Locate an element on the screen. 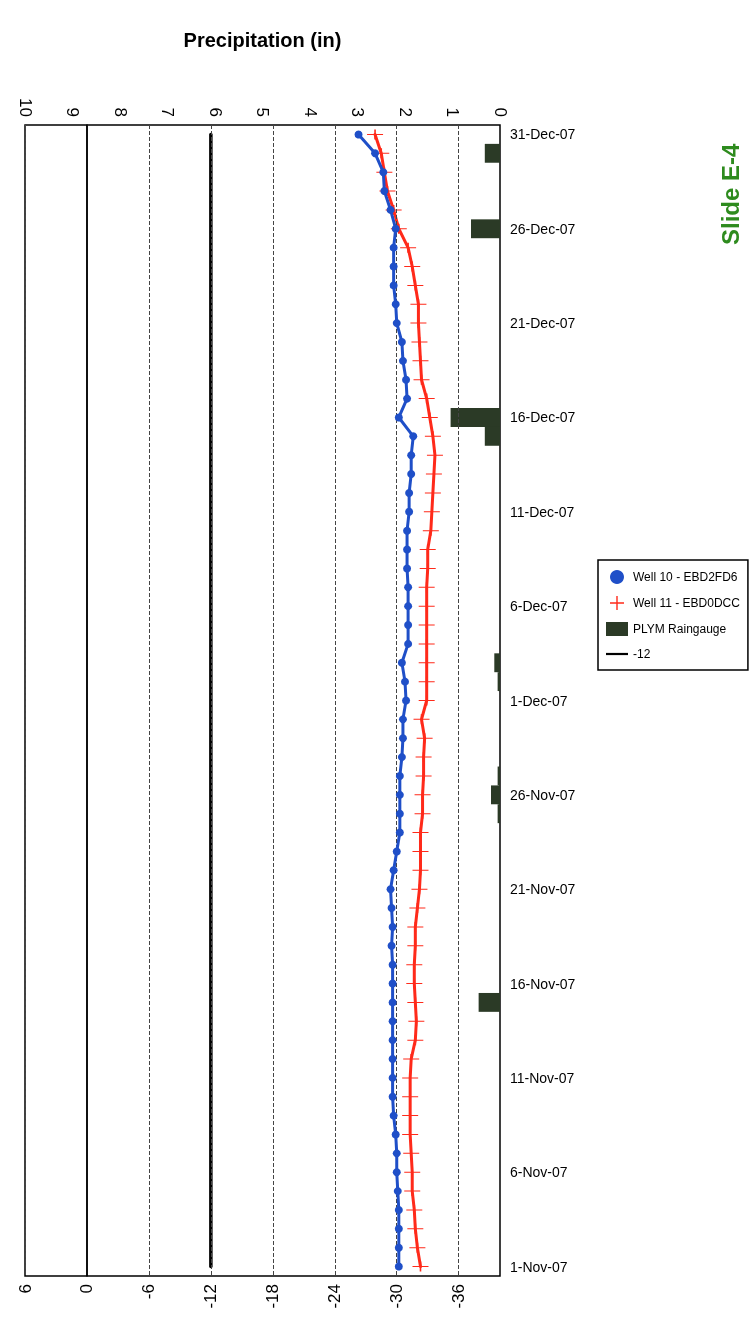 The height and width of the screenshot is (1338, 752). x-tick-label: 6 is located at coordinates (25, 1289).